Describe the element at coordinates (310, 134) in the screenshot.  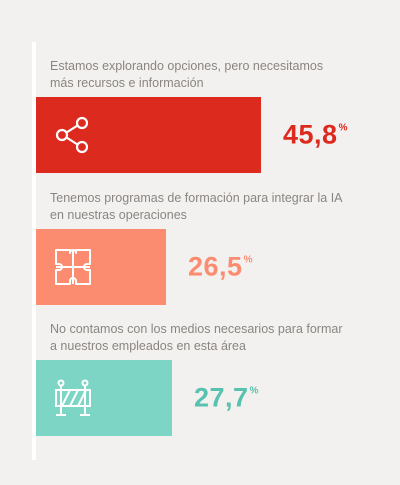
I see `value-number: 45,8` at that location.